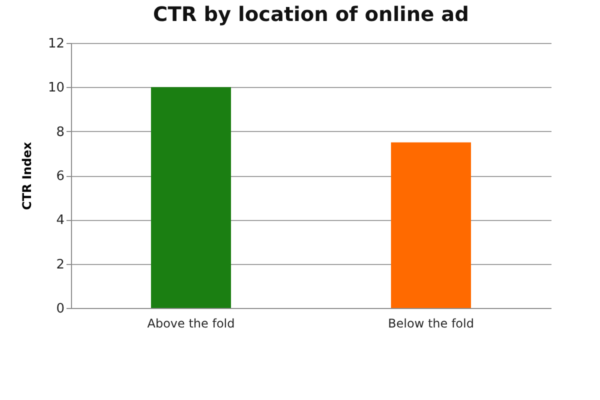 This screenshot has height=400, width=600. What do you see at coordinates (60, 132) in the screenshot?
I see `y-tick-label: 8` at bounding box center [60, 132].